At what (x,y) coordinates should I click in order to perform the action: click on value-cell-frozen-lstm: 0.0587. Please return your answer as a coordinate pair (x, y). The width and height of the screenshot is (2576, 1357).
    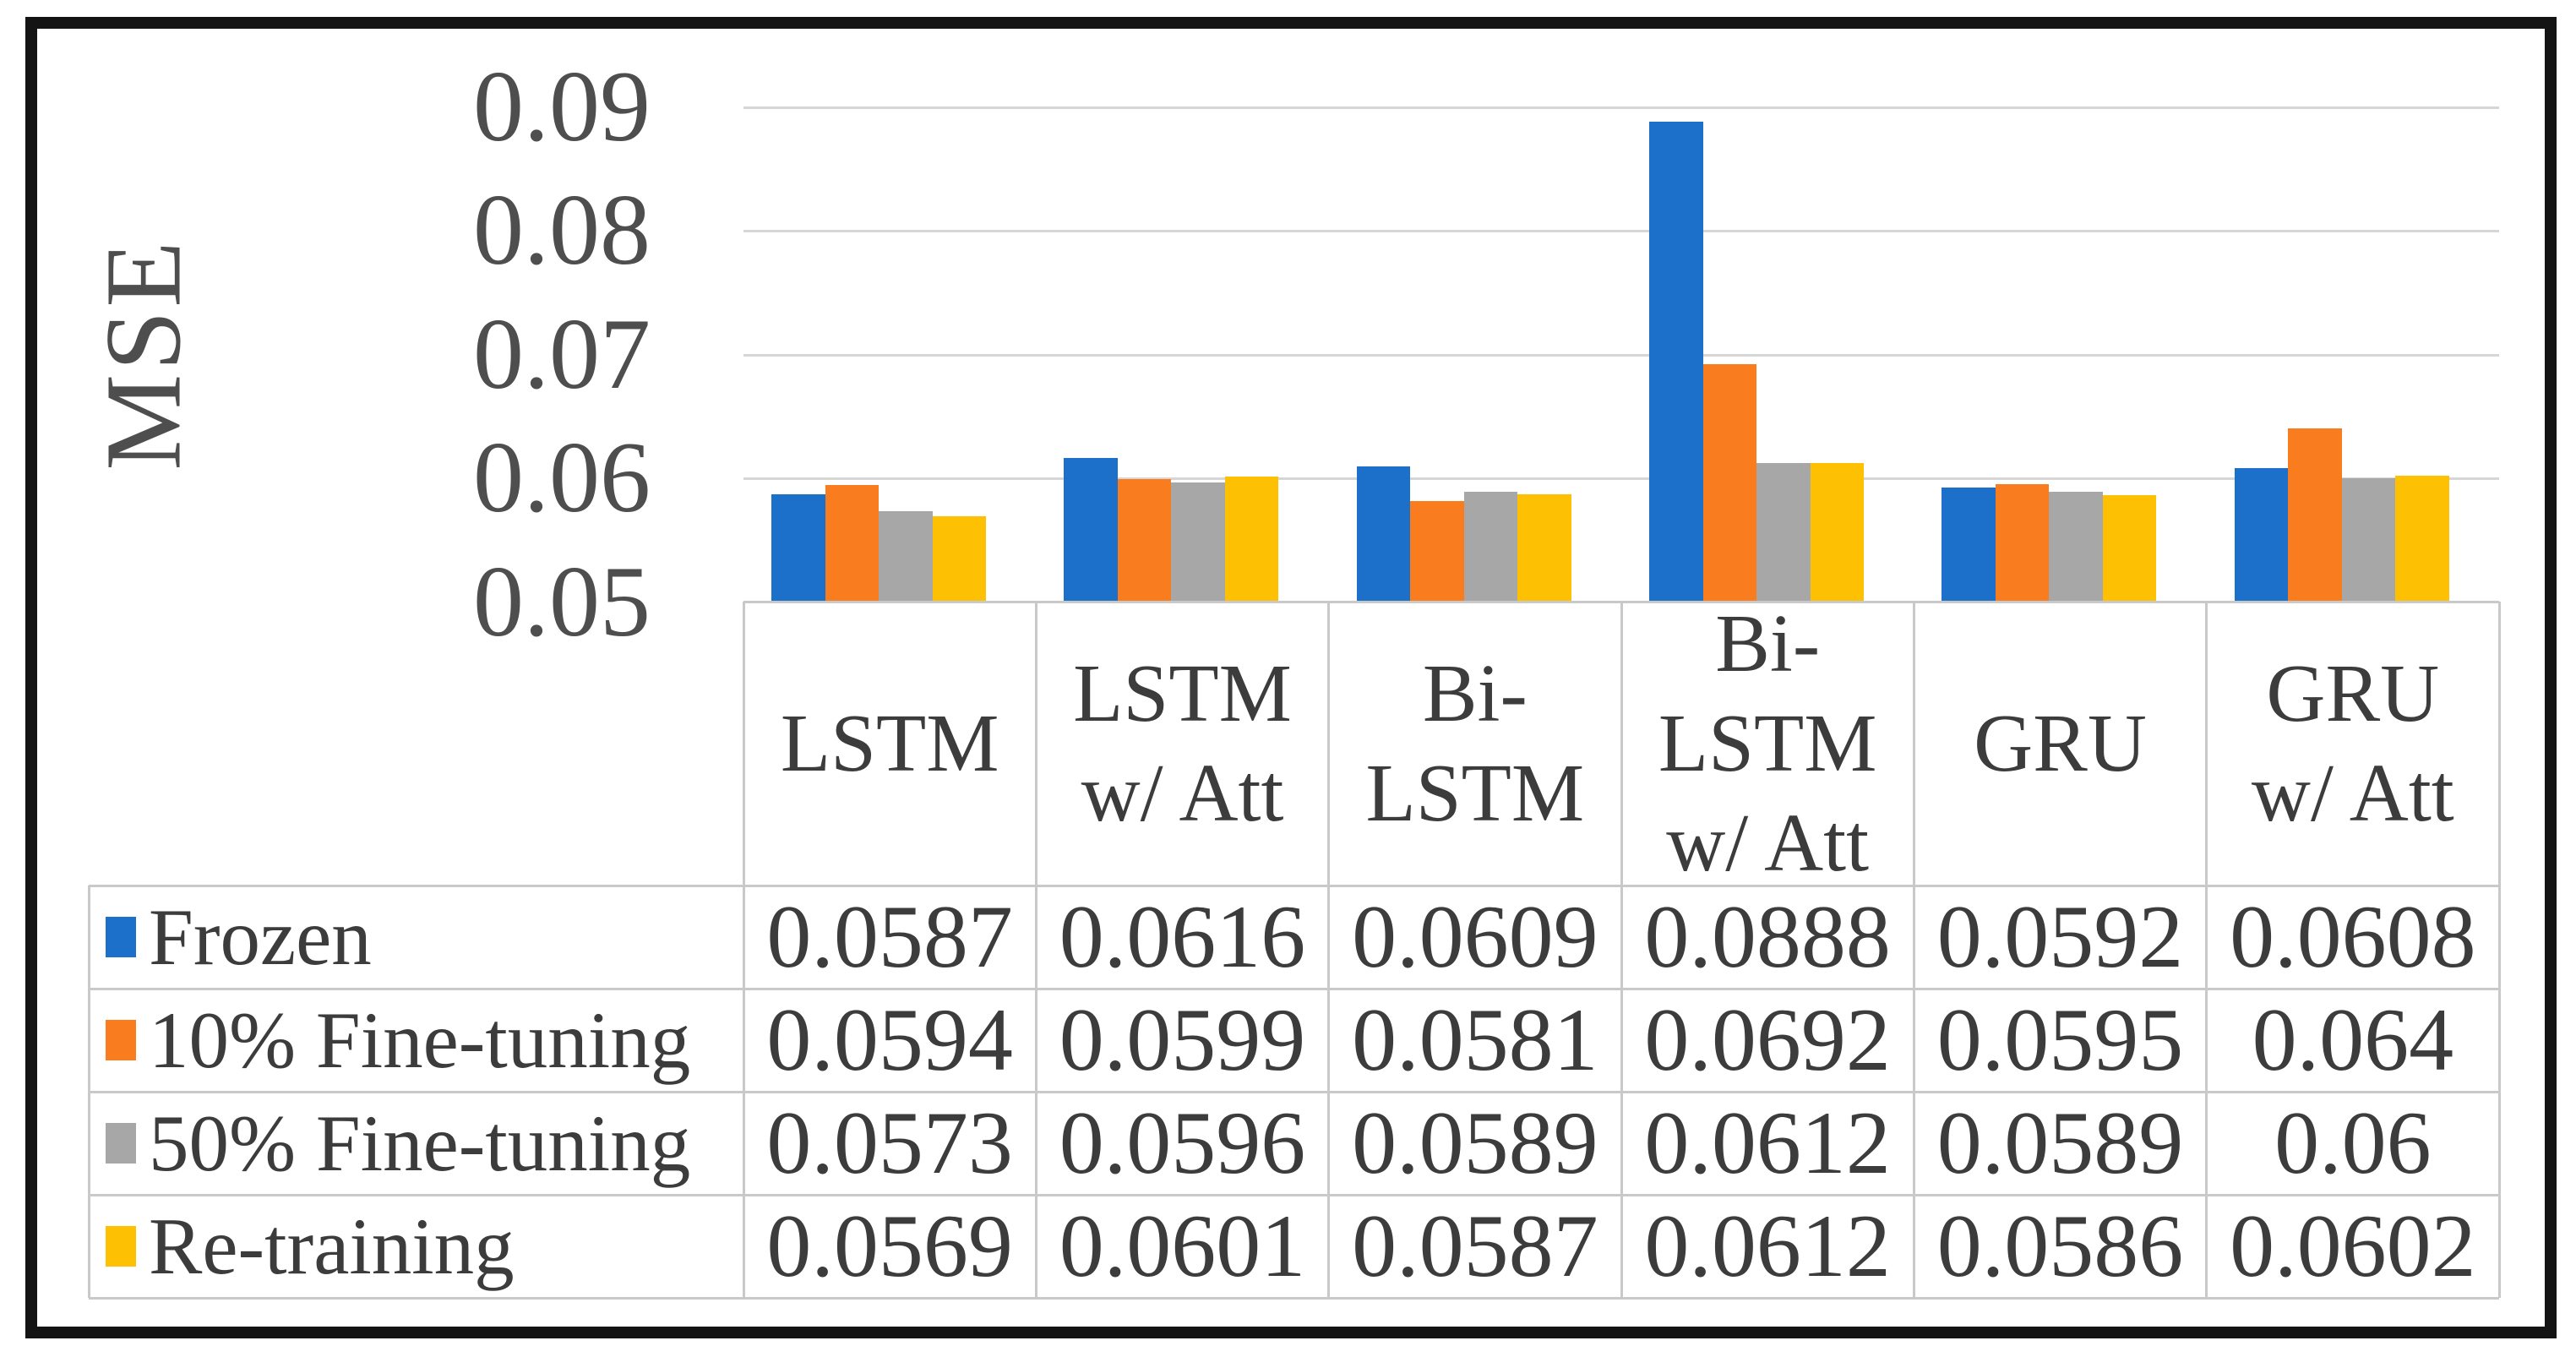
    Looking at the image, I should click on (889, 937).